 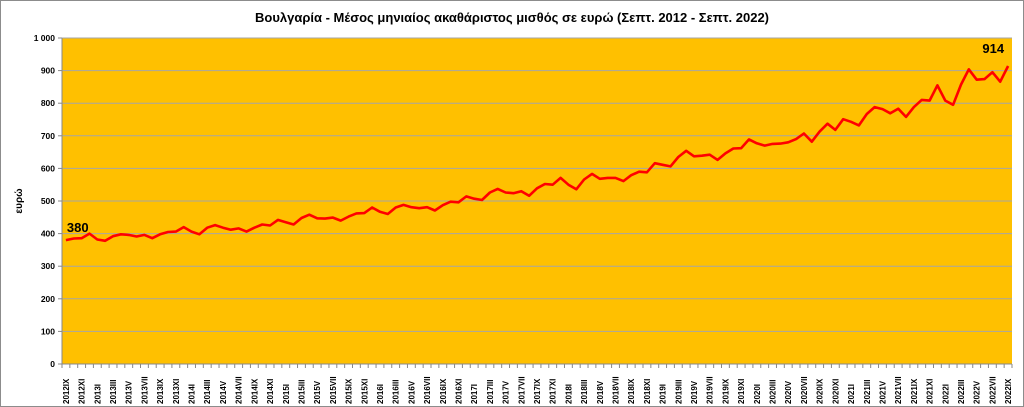 What do you see at coordinates (867, 392) in the screenshot?
I see `x-tick-label: 2021III` at bounding box center [867, 392].